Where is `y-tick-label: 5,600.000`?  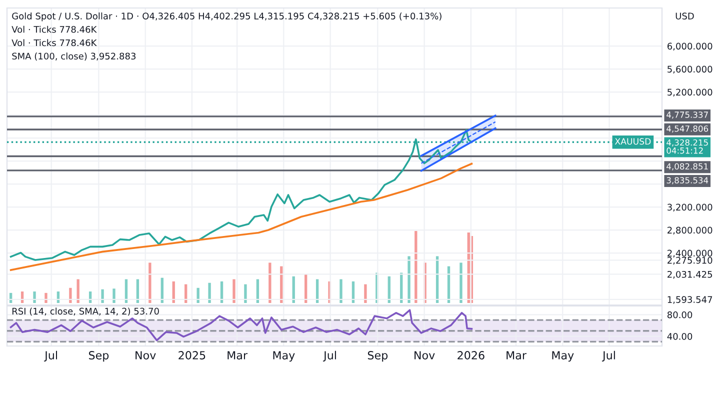
y-tick-label: 5,600.000 is located at coordinates (690, 70).